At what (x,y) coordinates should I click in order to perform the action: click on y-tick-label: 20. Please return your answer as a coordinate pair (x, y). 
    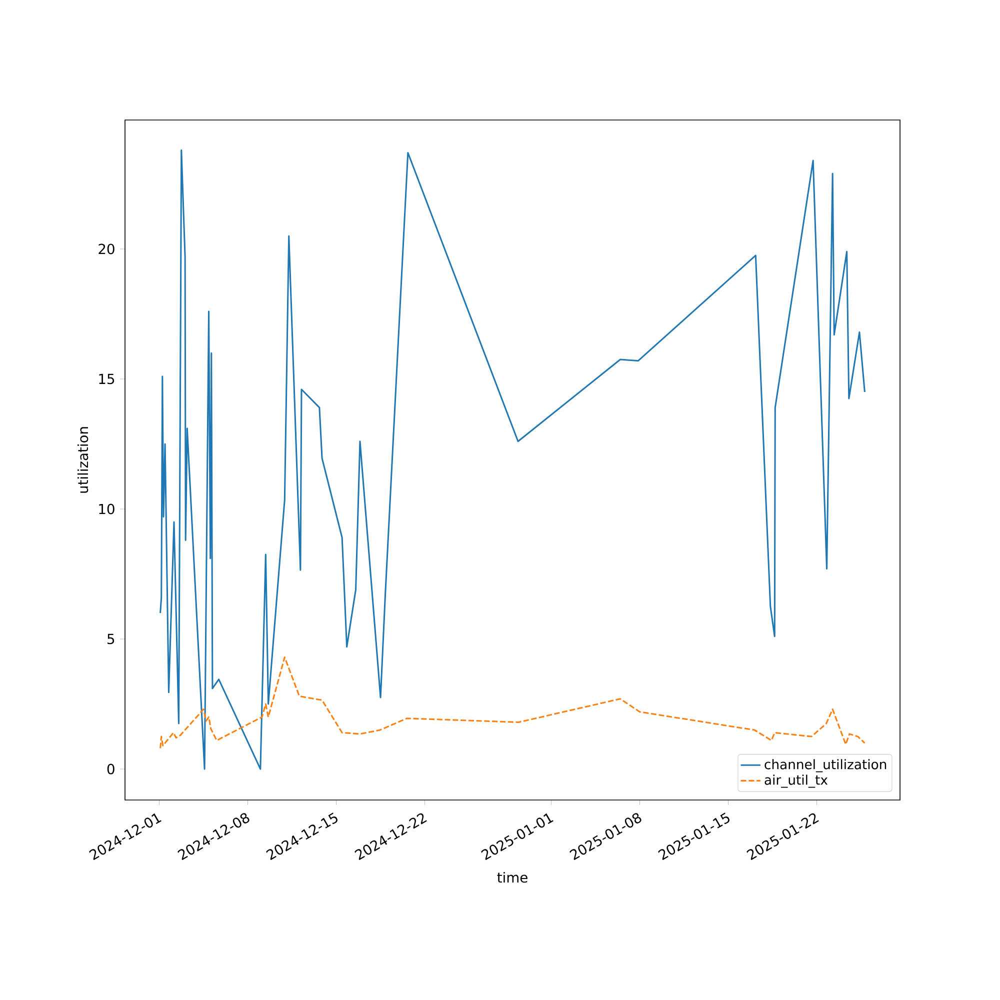
    Looking at the image, I should click on (106, 249).